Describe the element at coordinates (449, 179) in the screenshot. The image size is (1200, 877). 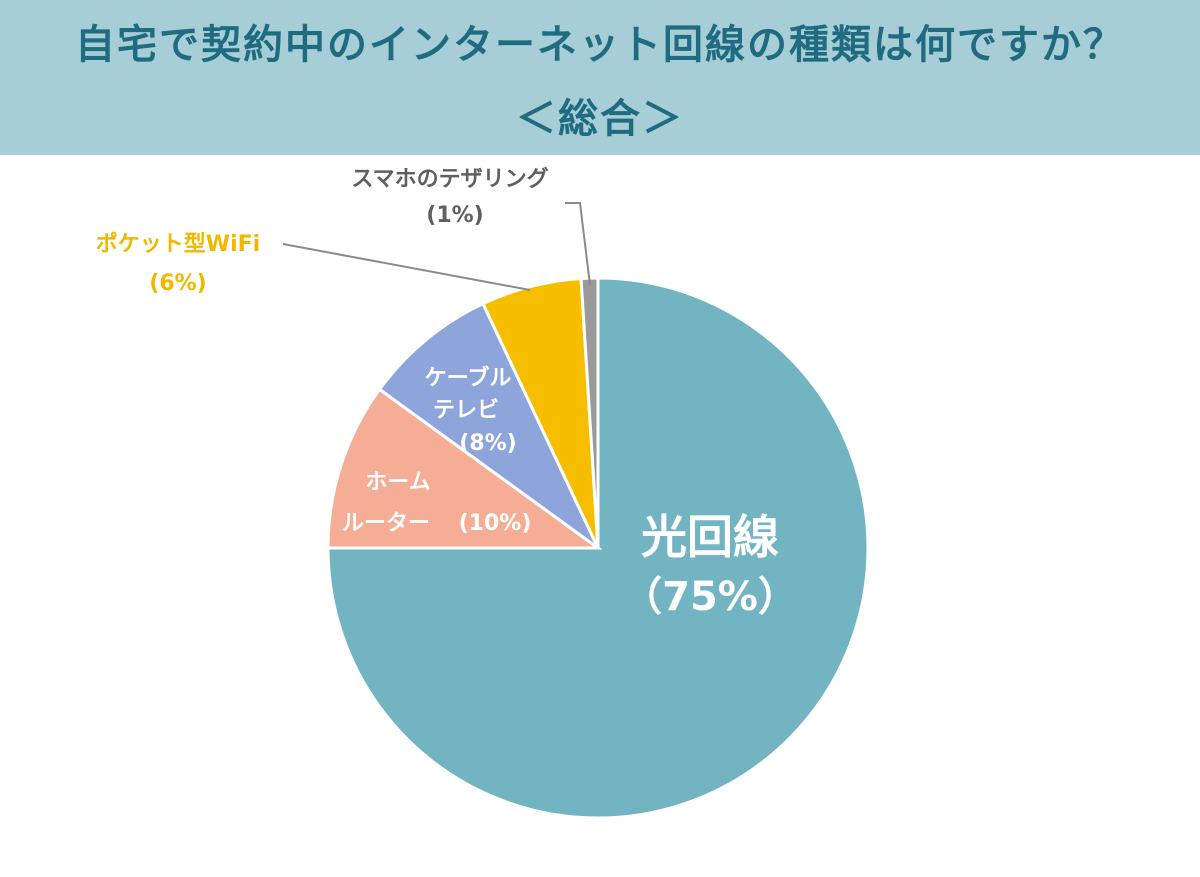
I see `label-smartphone-tethering-name: スマホのテザリング` at that location.